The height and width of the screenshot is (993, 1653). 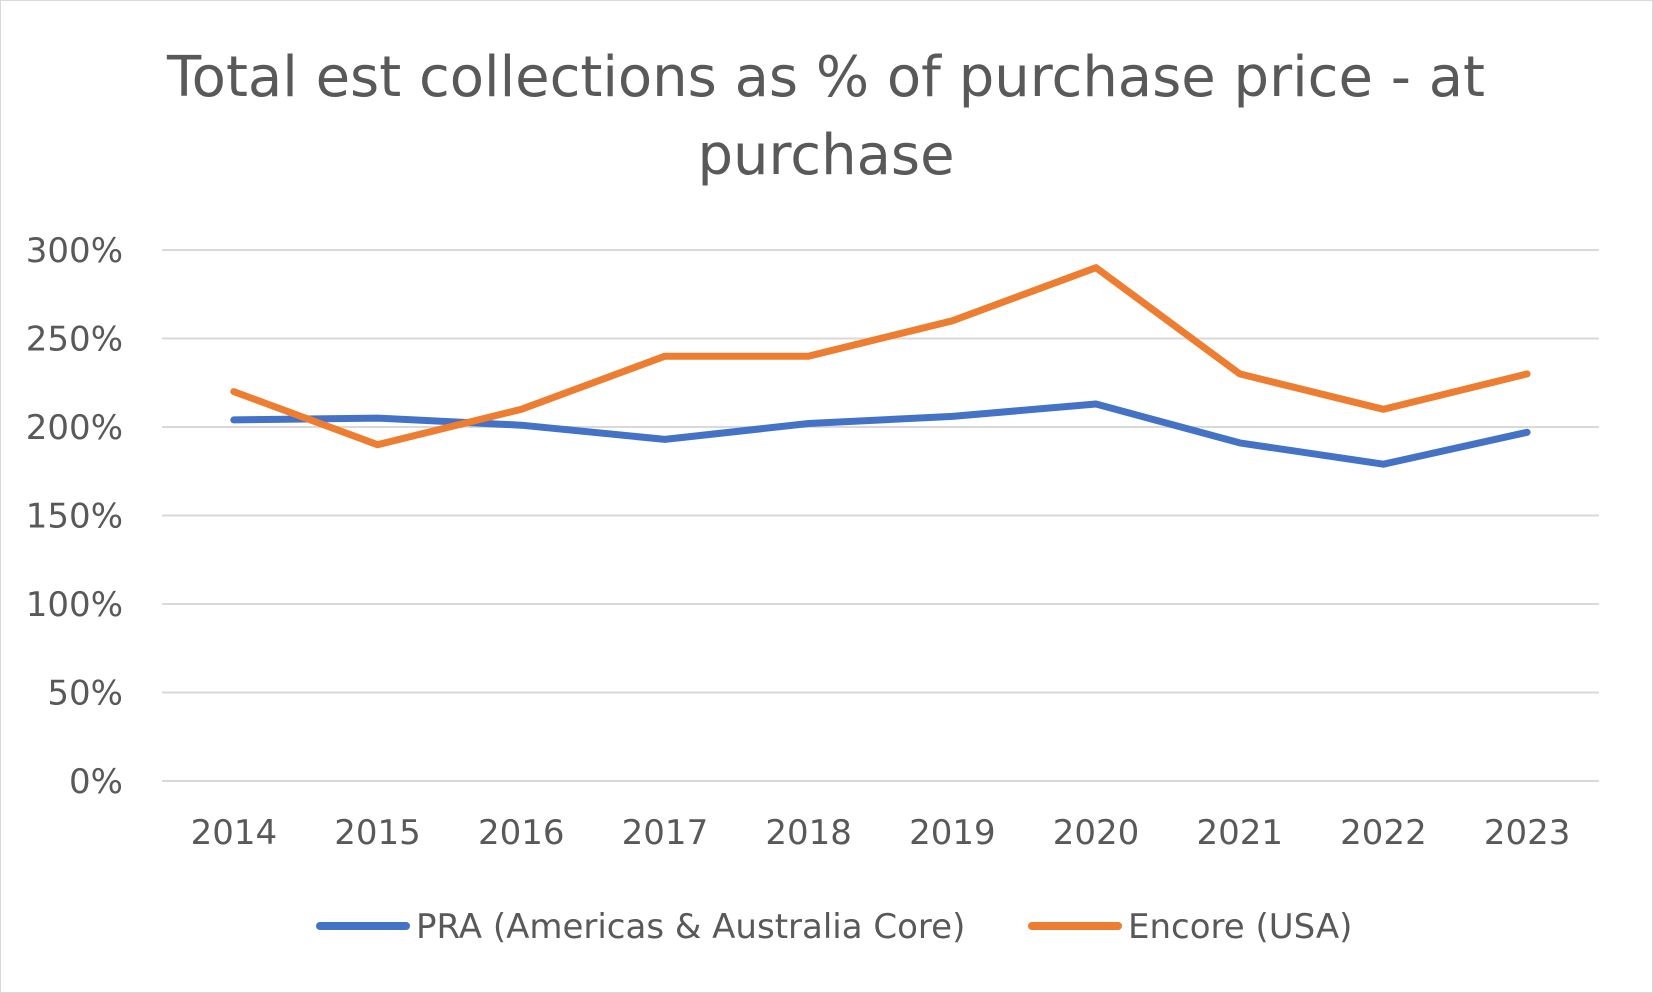 I want to click on x-axis-tick-labels: 2014 2015 2016 2017 2018 2019 2020 2021 2022 2023, so click(x=881, y=833).